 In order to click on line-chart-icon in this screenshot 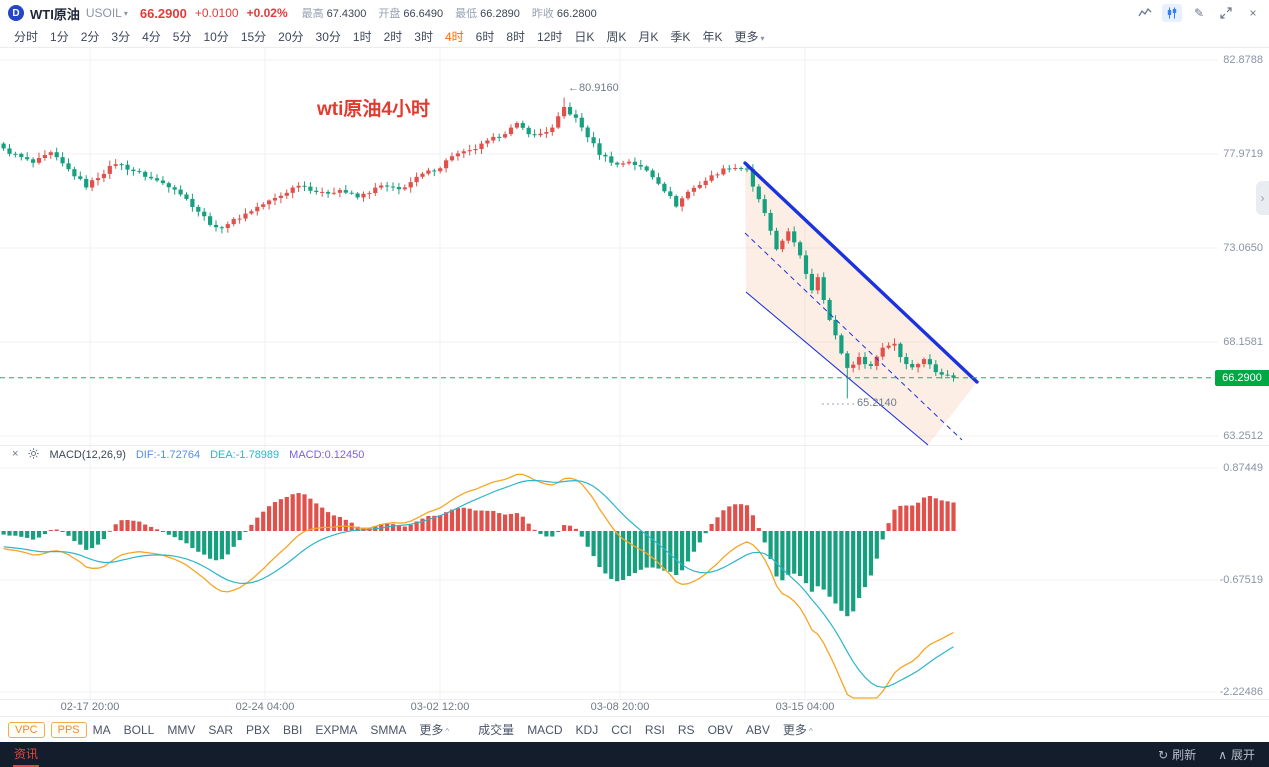, I will do `click(1145, 13)`.